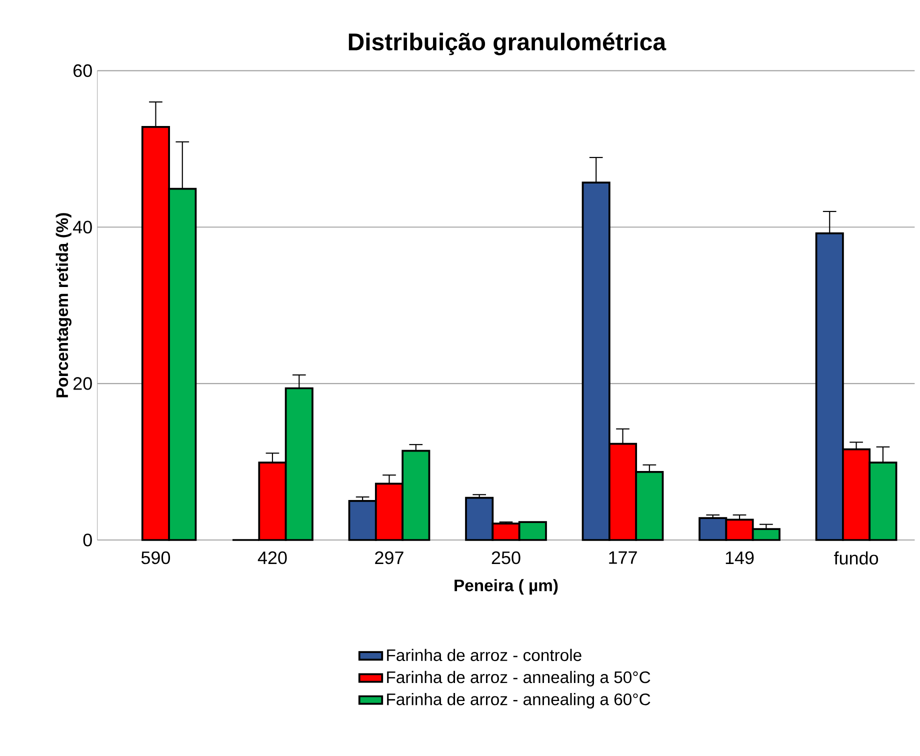  What do you see at coordinates (518, 678) in the screenshot?
I see `legend-label: Farinha de arroz - annealing a 50°C` at bounding box center [518, 678].